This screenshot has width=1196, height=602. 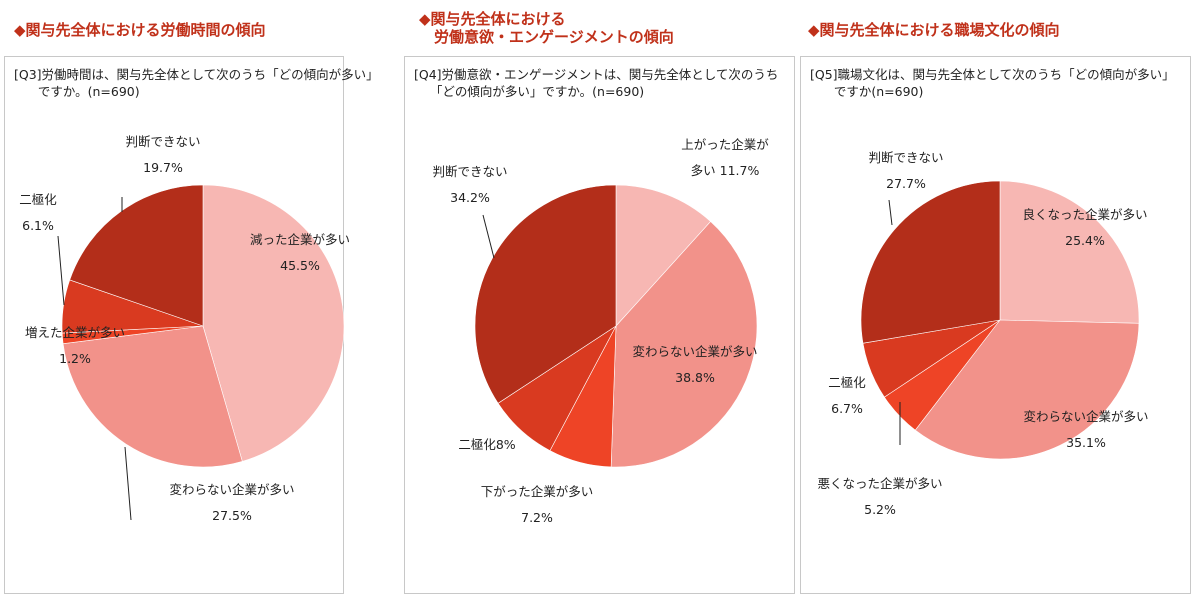 I want to click on data-label: 変わらない企業が多い 27.5%, so click(x=231, y=503).